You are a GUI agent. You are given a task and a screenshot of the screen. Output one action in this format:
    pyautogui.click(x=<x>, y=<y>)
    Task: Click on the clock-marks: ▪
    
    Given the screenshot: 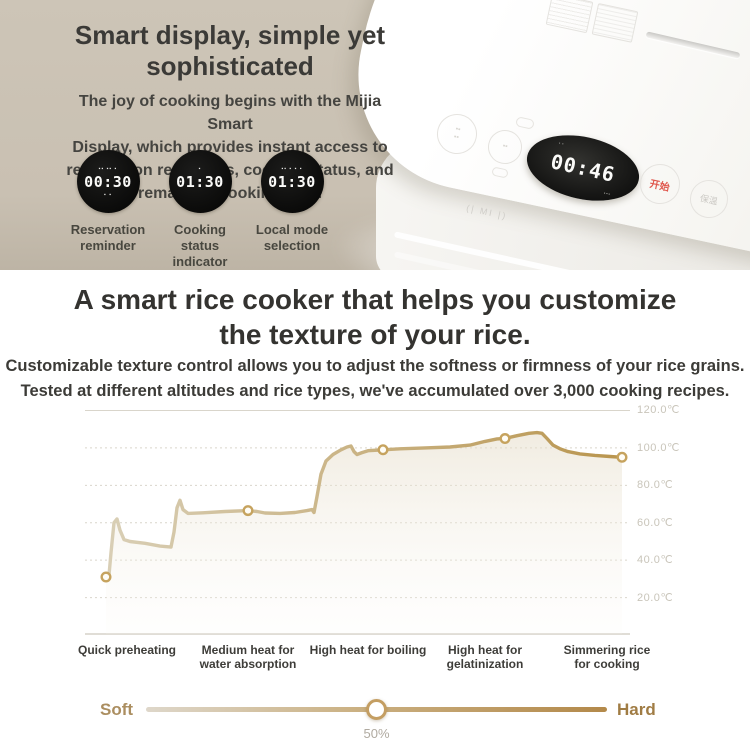 What is the action you would take?
    pyautogui.click(x=200, y=168)
    